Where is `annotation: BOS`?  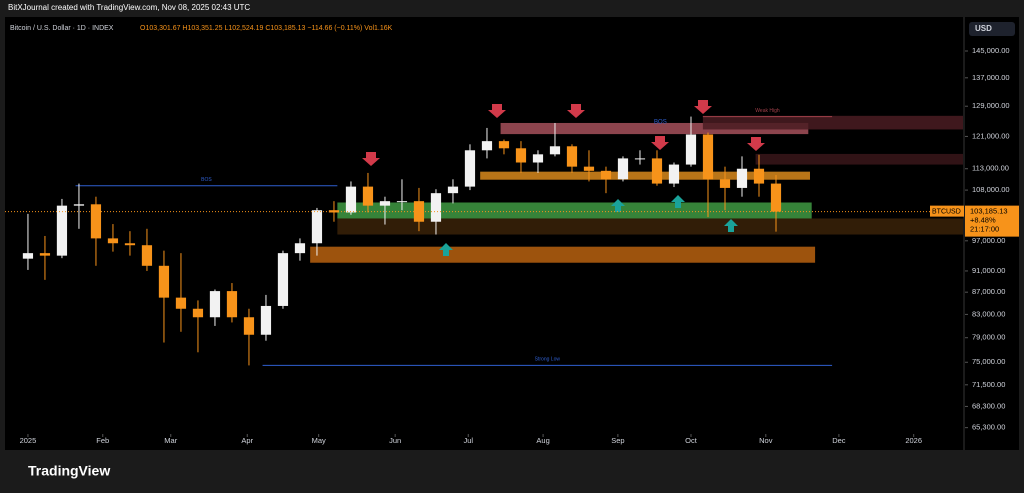
annotation: BOS is located at coordinates (660, 122).